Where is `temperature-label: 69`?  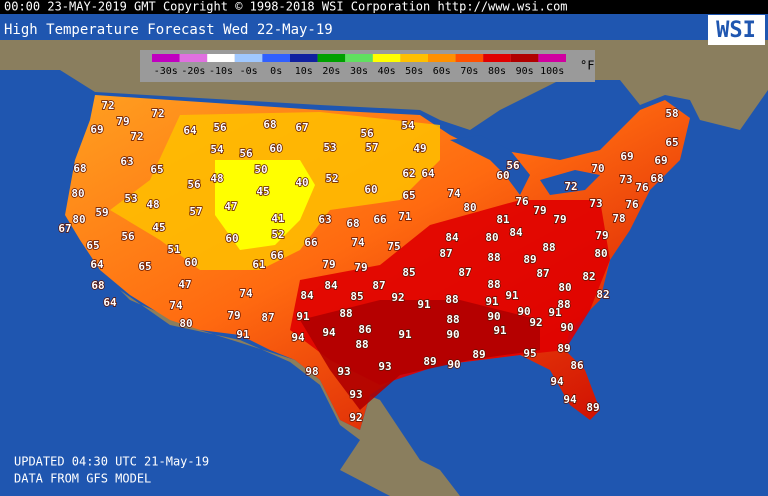 temperature-label: 69 is located at coordinates (96, 129).